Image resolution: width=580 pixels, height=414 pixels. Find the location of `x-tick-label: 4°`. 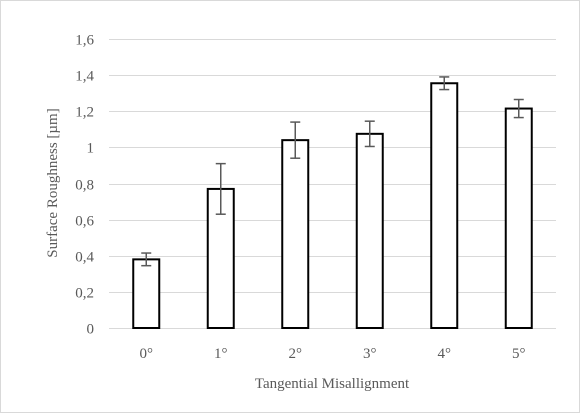

x-tick-label: 4° is located at coordinates (445, 354).